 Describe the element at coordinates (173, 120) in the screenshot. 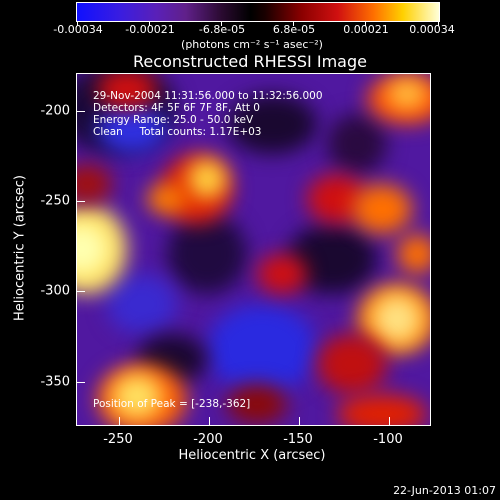

I see `energy-range-annotation: Energy Range: 25.0 - 50.0 keV` at that location.